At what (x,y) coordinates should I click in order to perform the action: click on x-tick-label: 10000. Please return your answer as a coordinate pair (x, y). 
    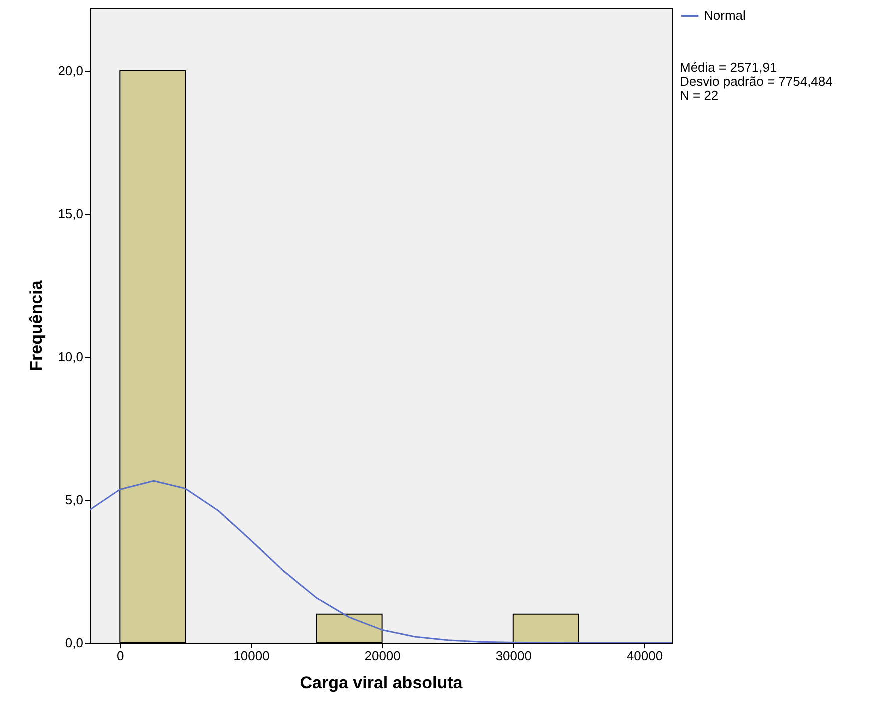
    Looking at the image, I should click on (252, 656).